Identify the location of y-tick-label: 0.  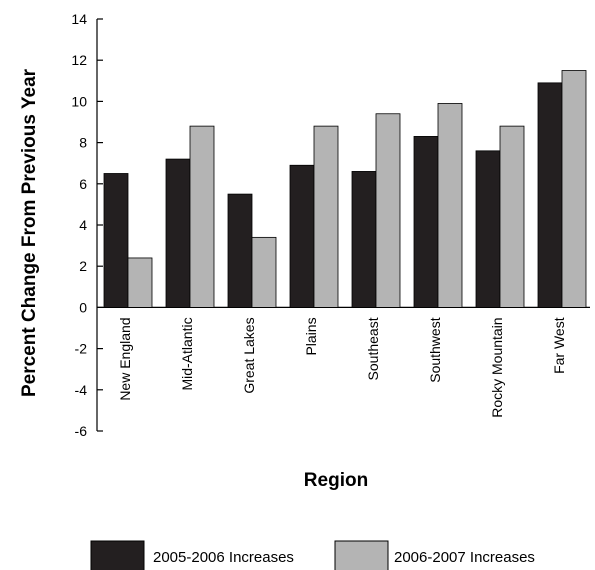
(83, 307).